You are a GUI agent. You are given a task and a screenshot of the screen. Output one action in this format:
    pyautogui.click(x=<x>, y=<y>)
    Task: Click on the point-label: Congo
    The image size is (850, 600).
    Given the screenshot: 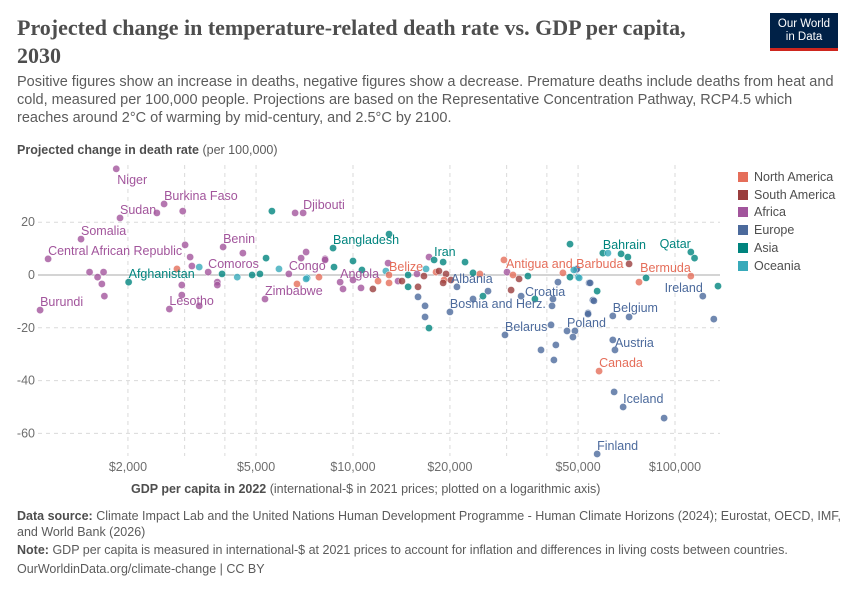 What is the action you would take?
    pyautogui.click(x=307, y=266)
    